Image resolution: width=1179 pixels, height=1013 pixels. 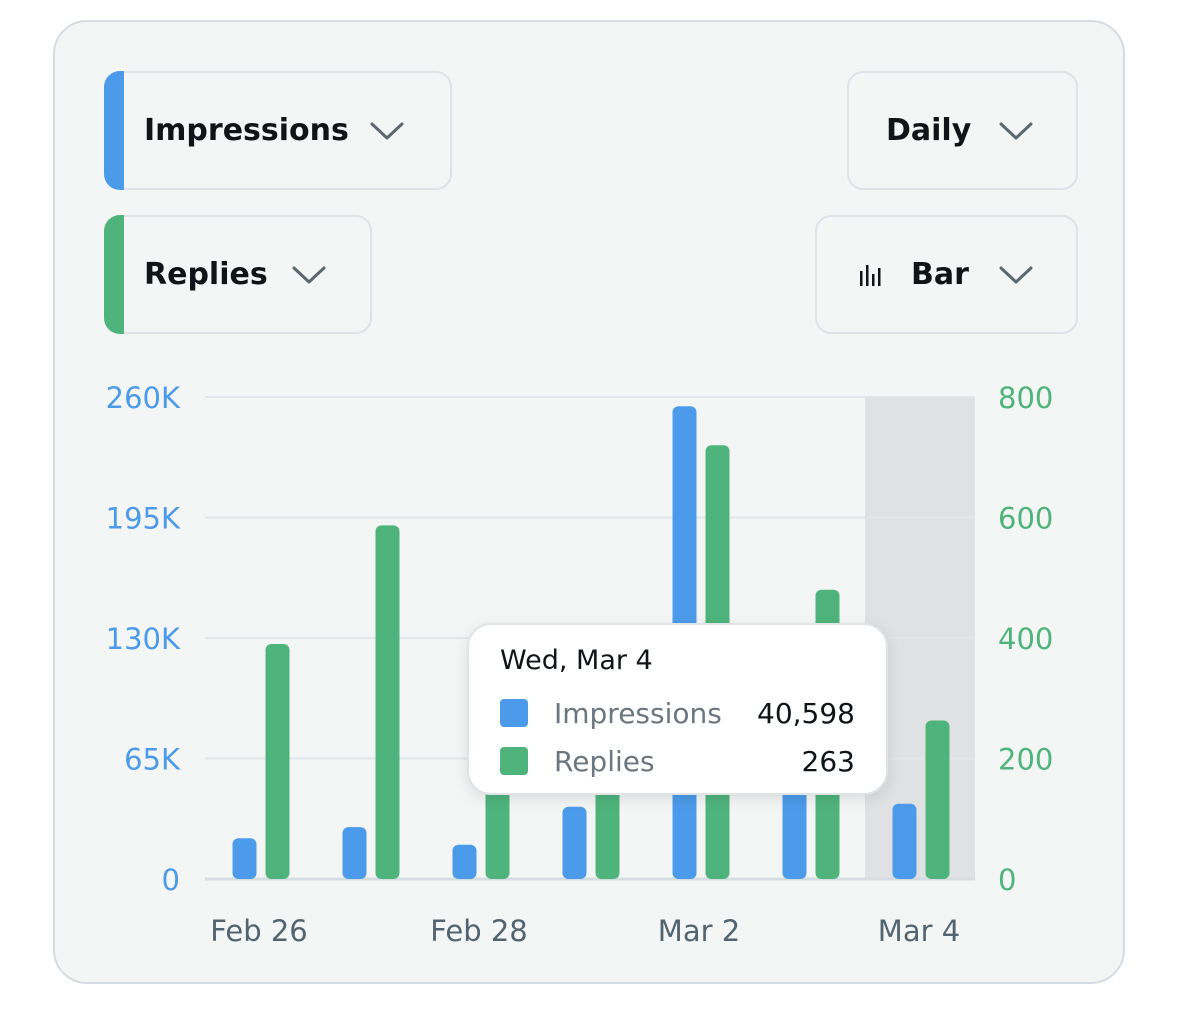 I want to click on metric-dropdown-replies: Replies, so click(x=238, y=274).